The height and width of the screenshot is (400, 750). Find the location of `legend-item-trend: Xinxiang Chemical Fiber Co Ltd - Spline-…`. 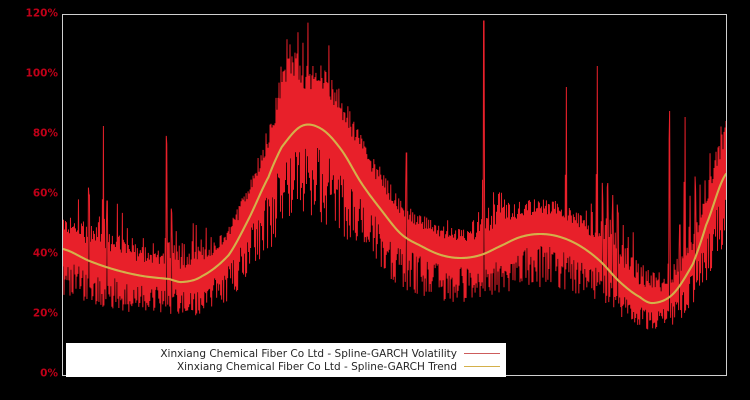

legend-item-trend: Xinxiang Chemical Fiber Co Ltd - Spline-… is located at coordinates (285, 366).